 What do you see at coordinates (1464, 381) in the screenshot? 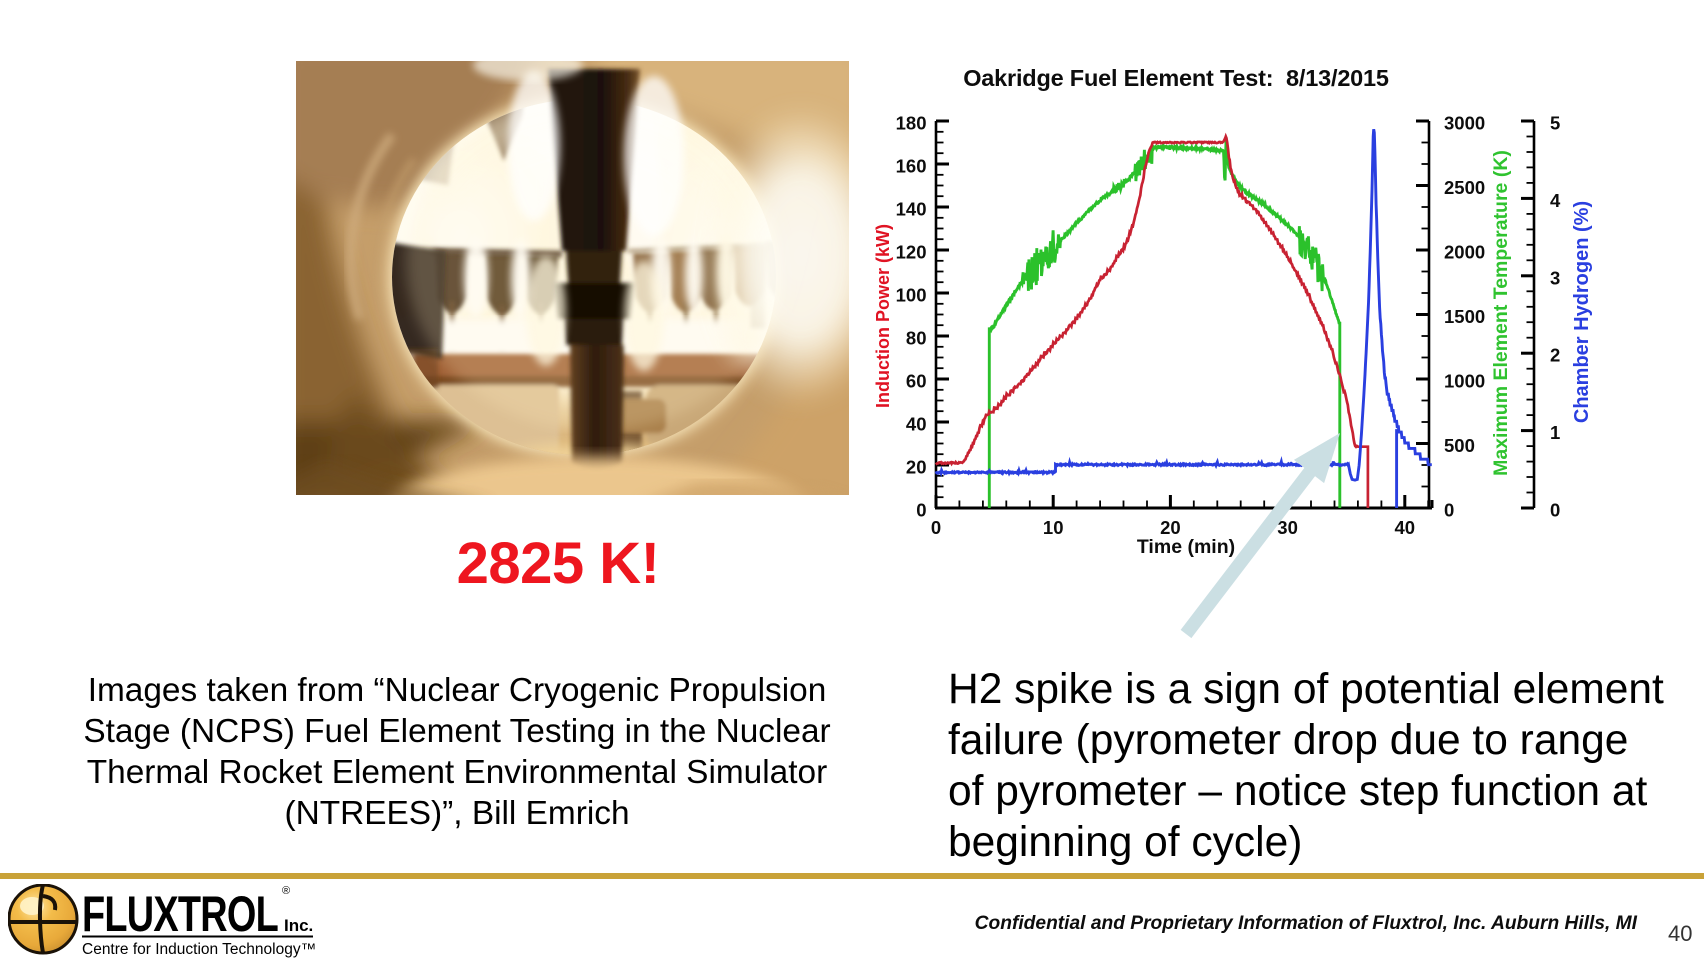
I see `svg-text: 1000` at bounding box center [1464, 381].